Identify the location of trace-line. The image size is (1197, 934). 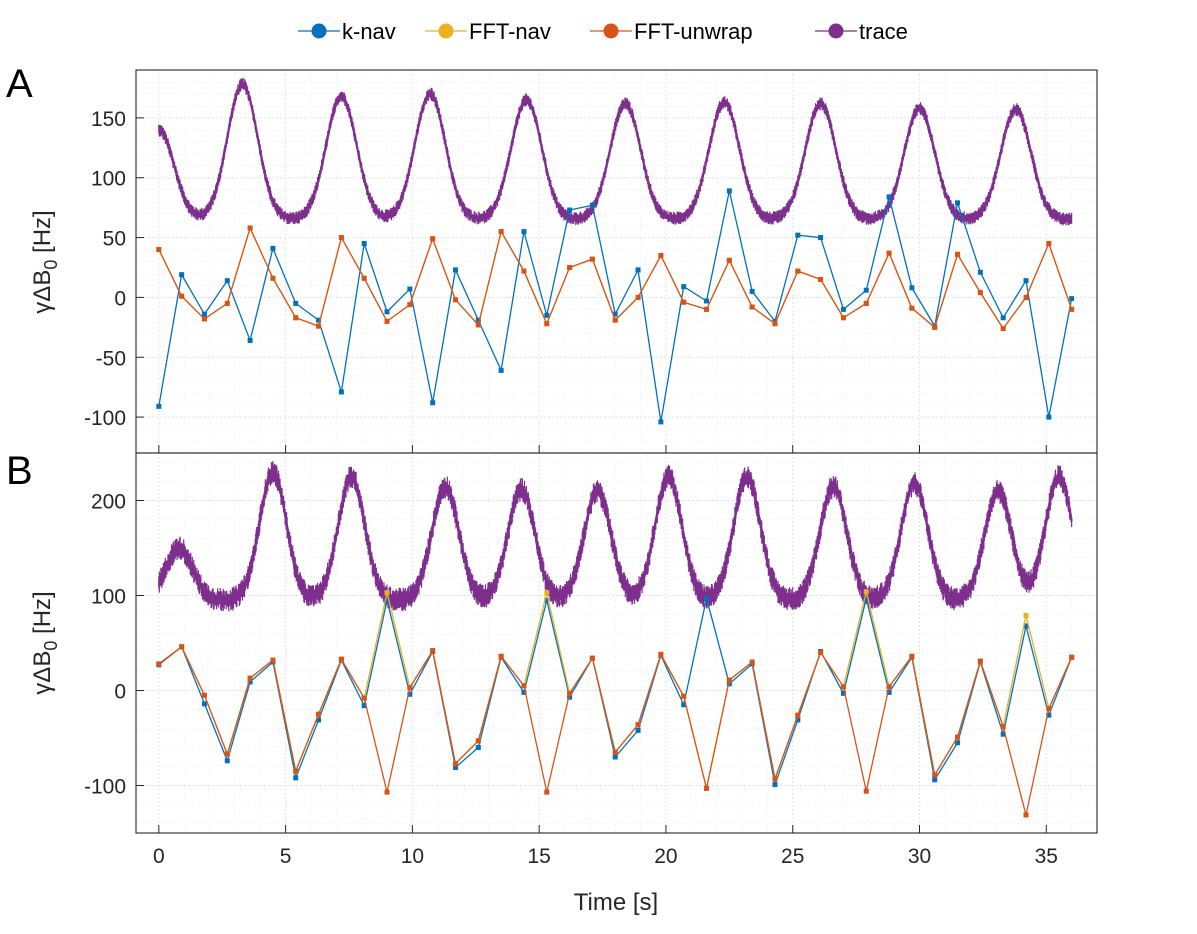
(615, 536).